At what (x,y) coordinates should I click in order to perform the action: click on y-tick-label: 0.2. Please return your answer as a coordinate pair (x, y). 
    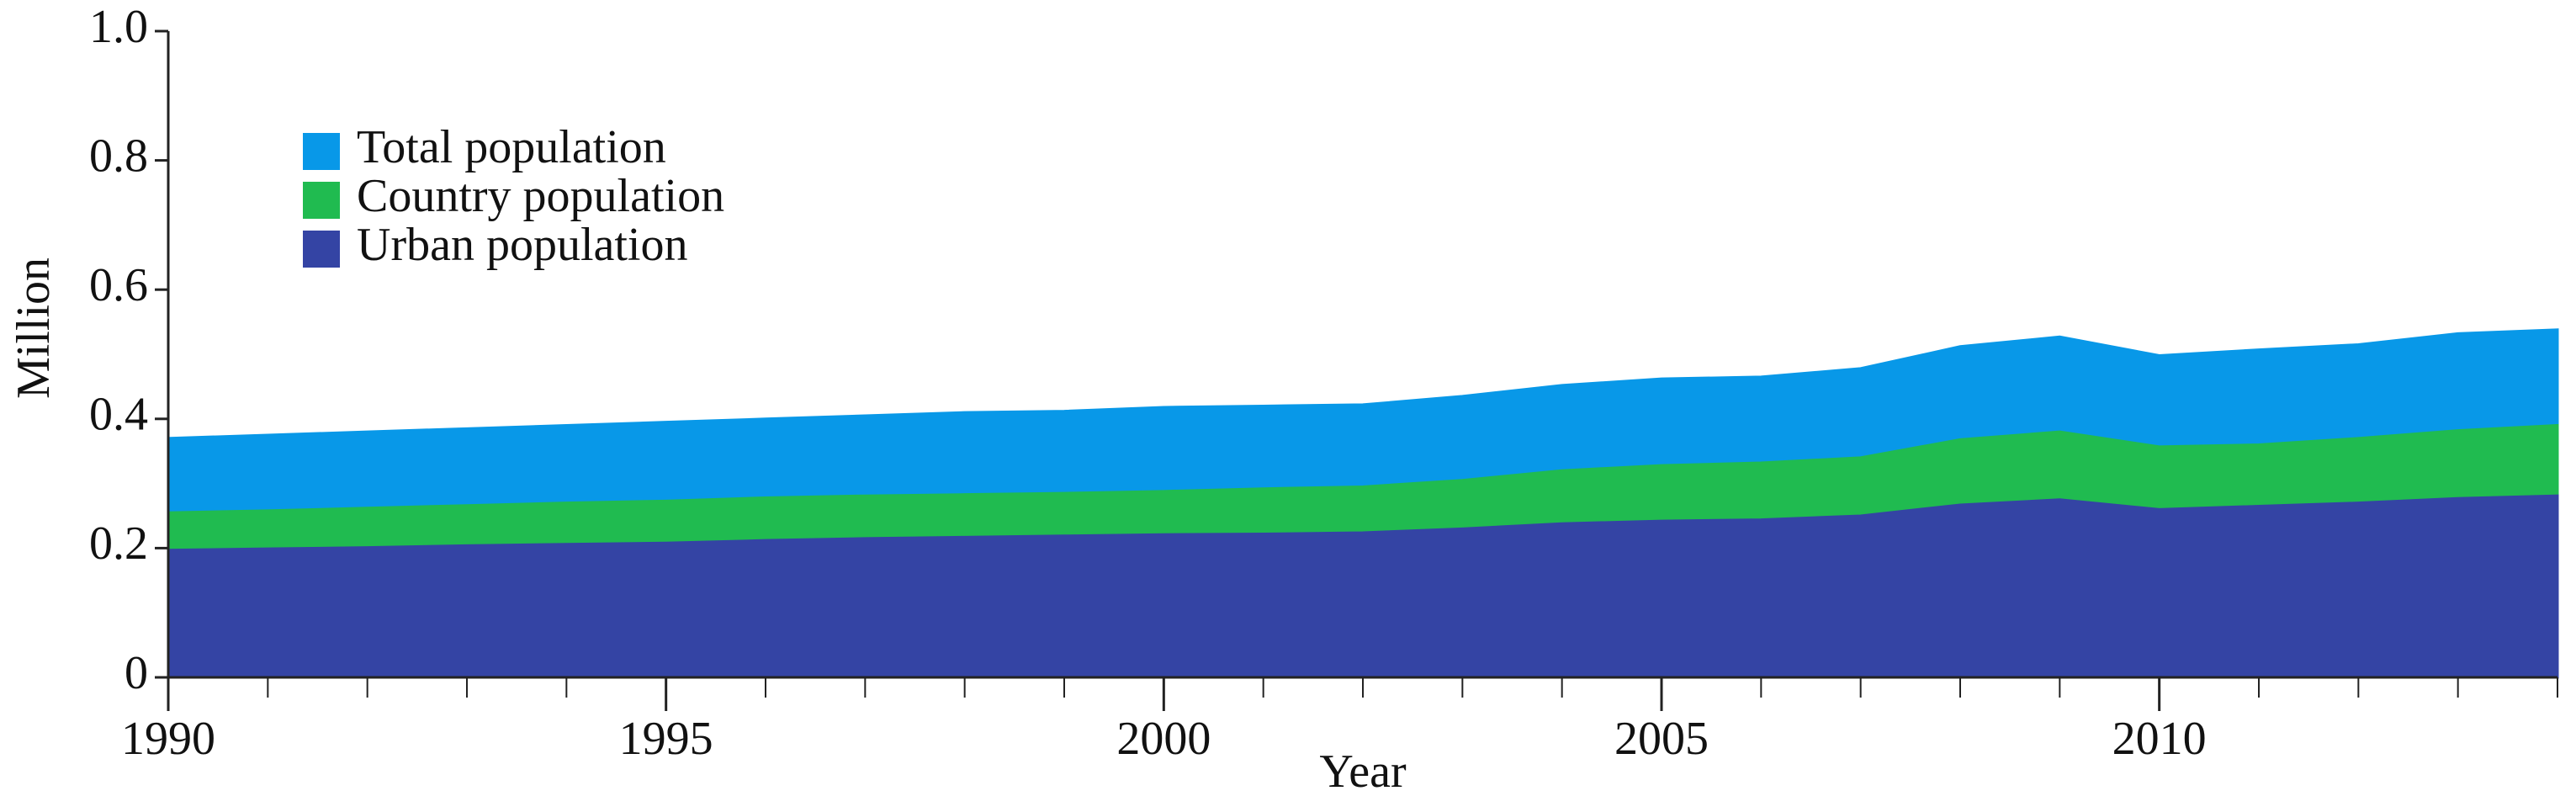
    Looking at the image, I should click on (119, 543).